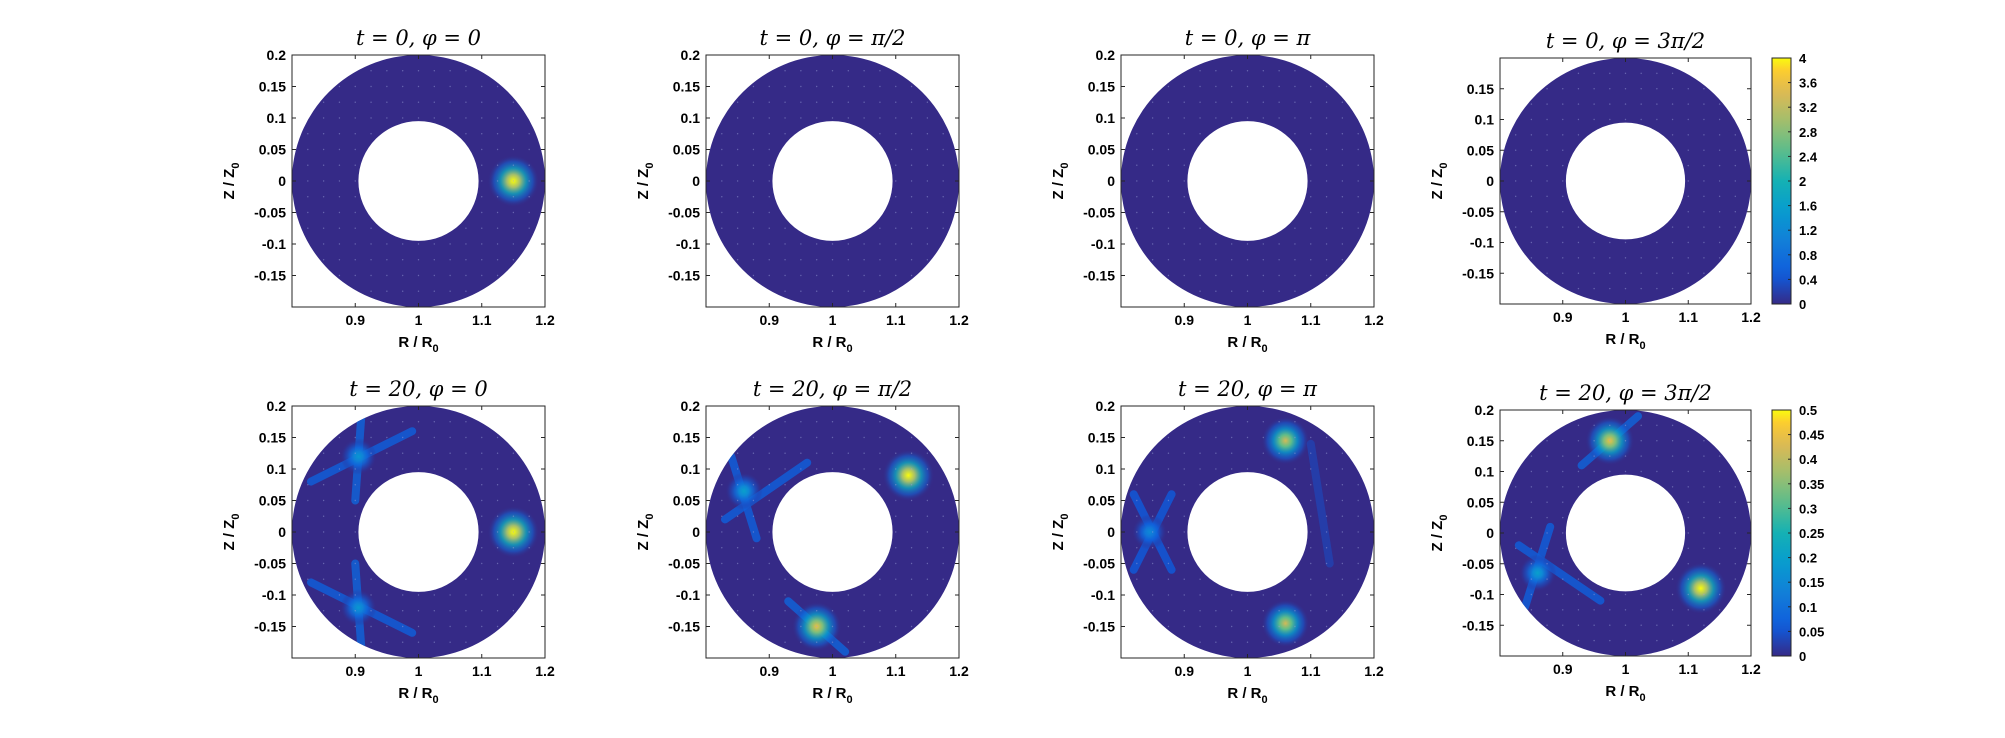 The height and width of the screenshot is (738, 2005). What do you see at coordinates (1802, 181) in the screenshot?
I see `colorbar-tick-label: 2` at bounding box center [1802, 181].